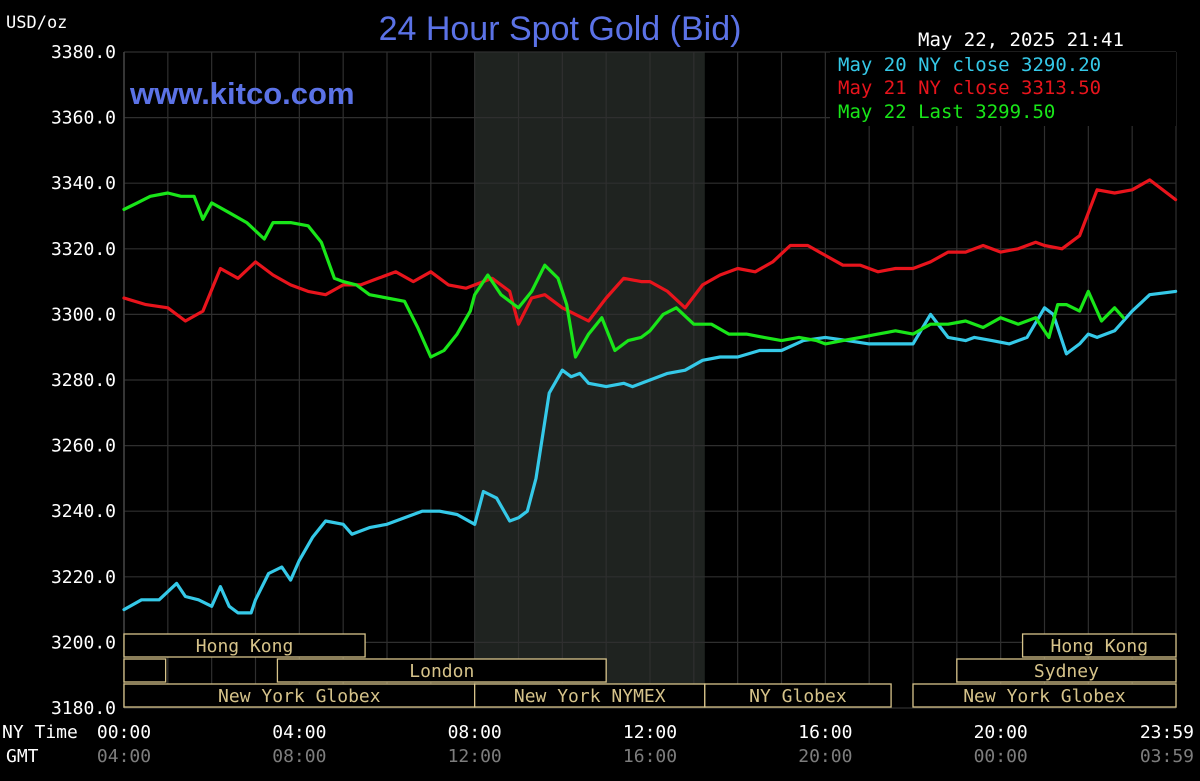 This screenshot has width=1200, height=781. Describe the element at coordinates (1021, 40) in the screenshot. I see `timestamp: May 22, 2025 21:41` at that location.